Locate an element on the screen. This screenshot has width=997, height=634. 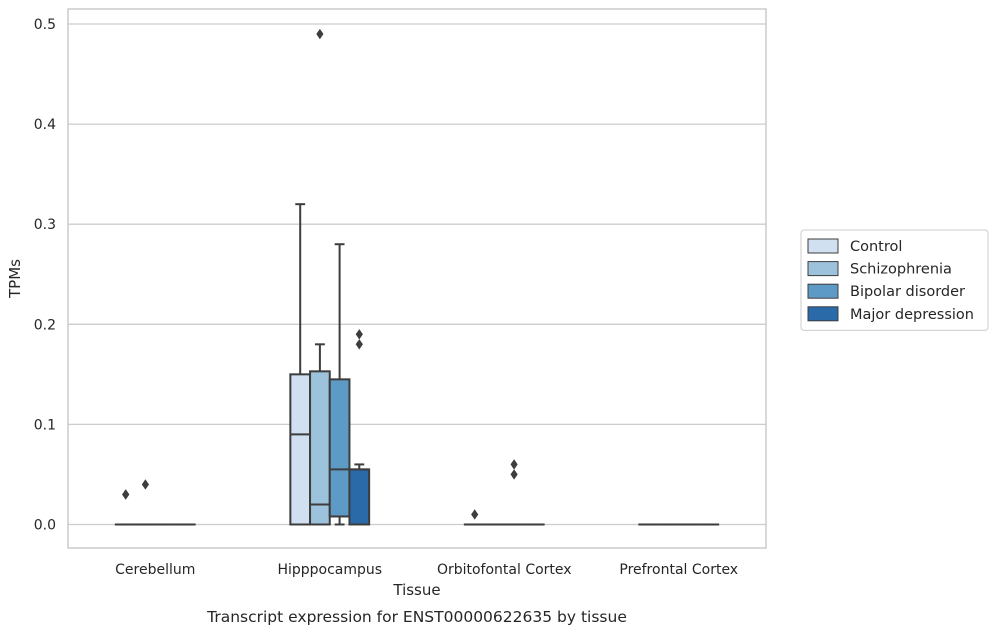
legend-label: Control is located at coordinates (876, 247).